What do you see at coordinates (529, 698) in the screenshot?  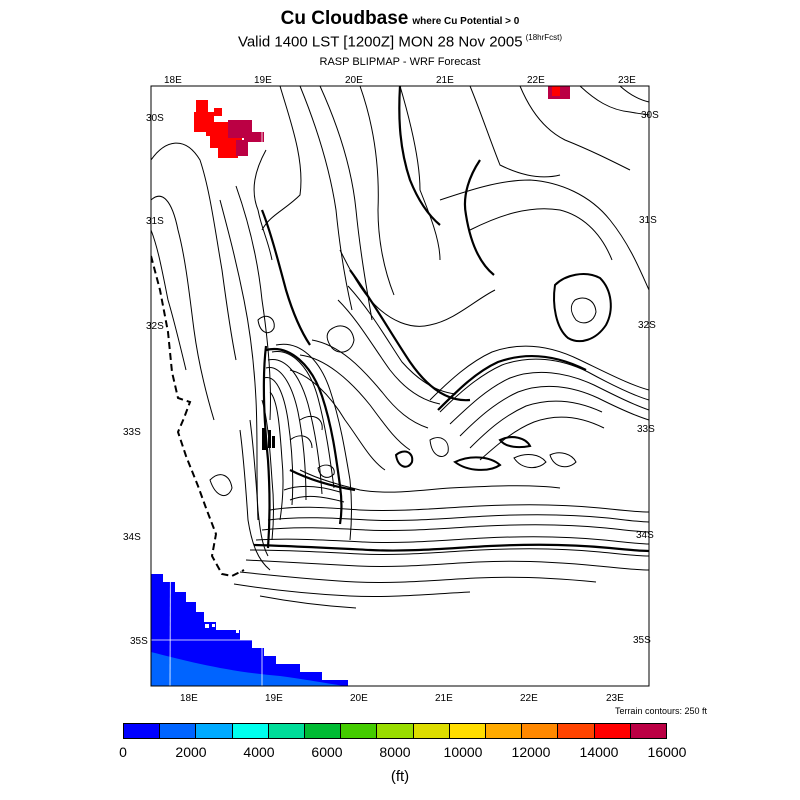 I see `bottom-lon-label: 22E` at bounding box center [529, 698].